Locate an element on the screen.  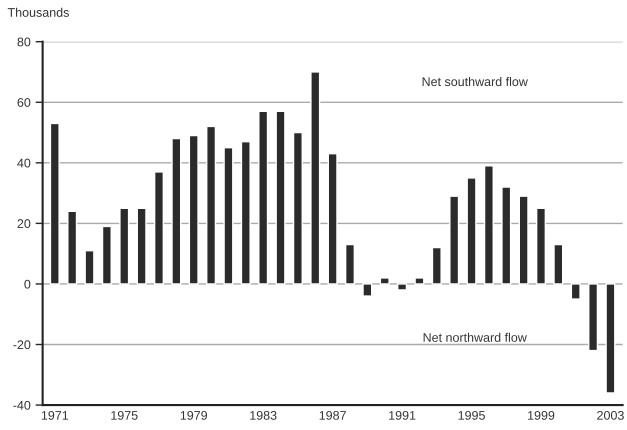
x-tick-label: 2003 is located at coordinates (610, 415).